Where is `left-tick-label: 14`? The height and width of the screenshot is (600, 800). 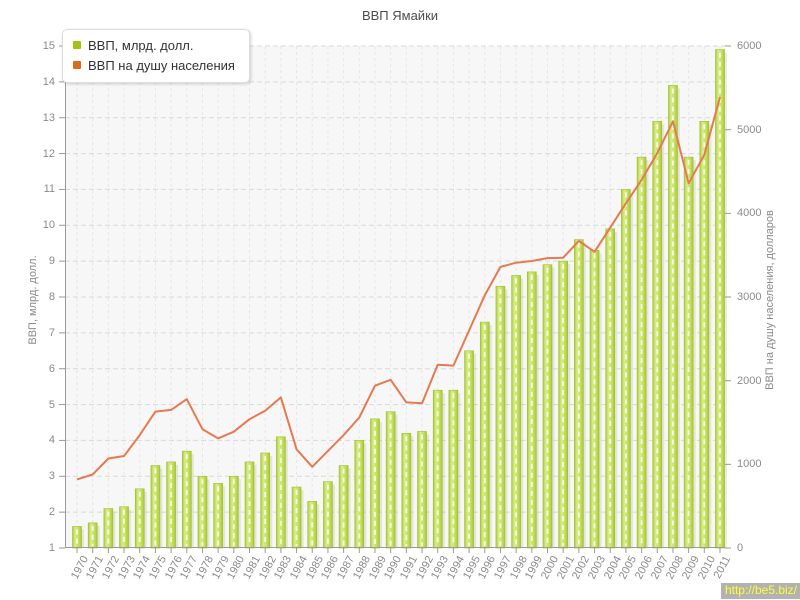
left-tick-label: 14 is located at coordinates (48, 81).